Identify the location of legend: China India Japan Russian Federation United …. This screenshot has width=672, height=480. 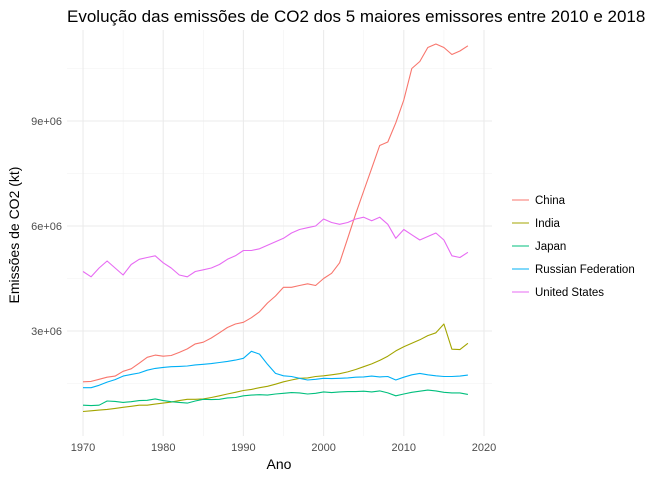
(573, 247).